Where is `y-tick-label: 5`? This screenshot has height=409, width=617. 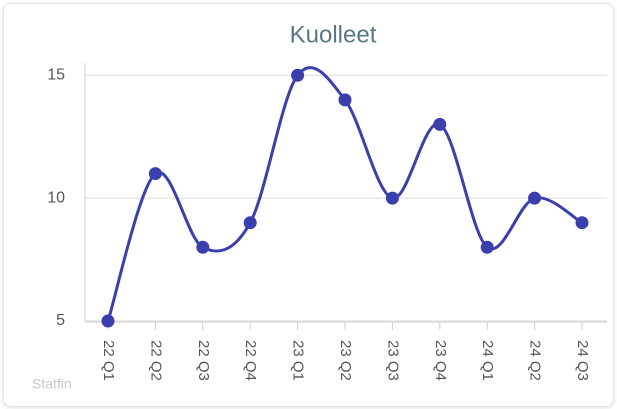 y-tick-label: 5 is located at coordinates (60, 320).